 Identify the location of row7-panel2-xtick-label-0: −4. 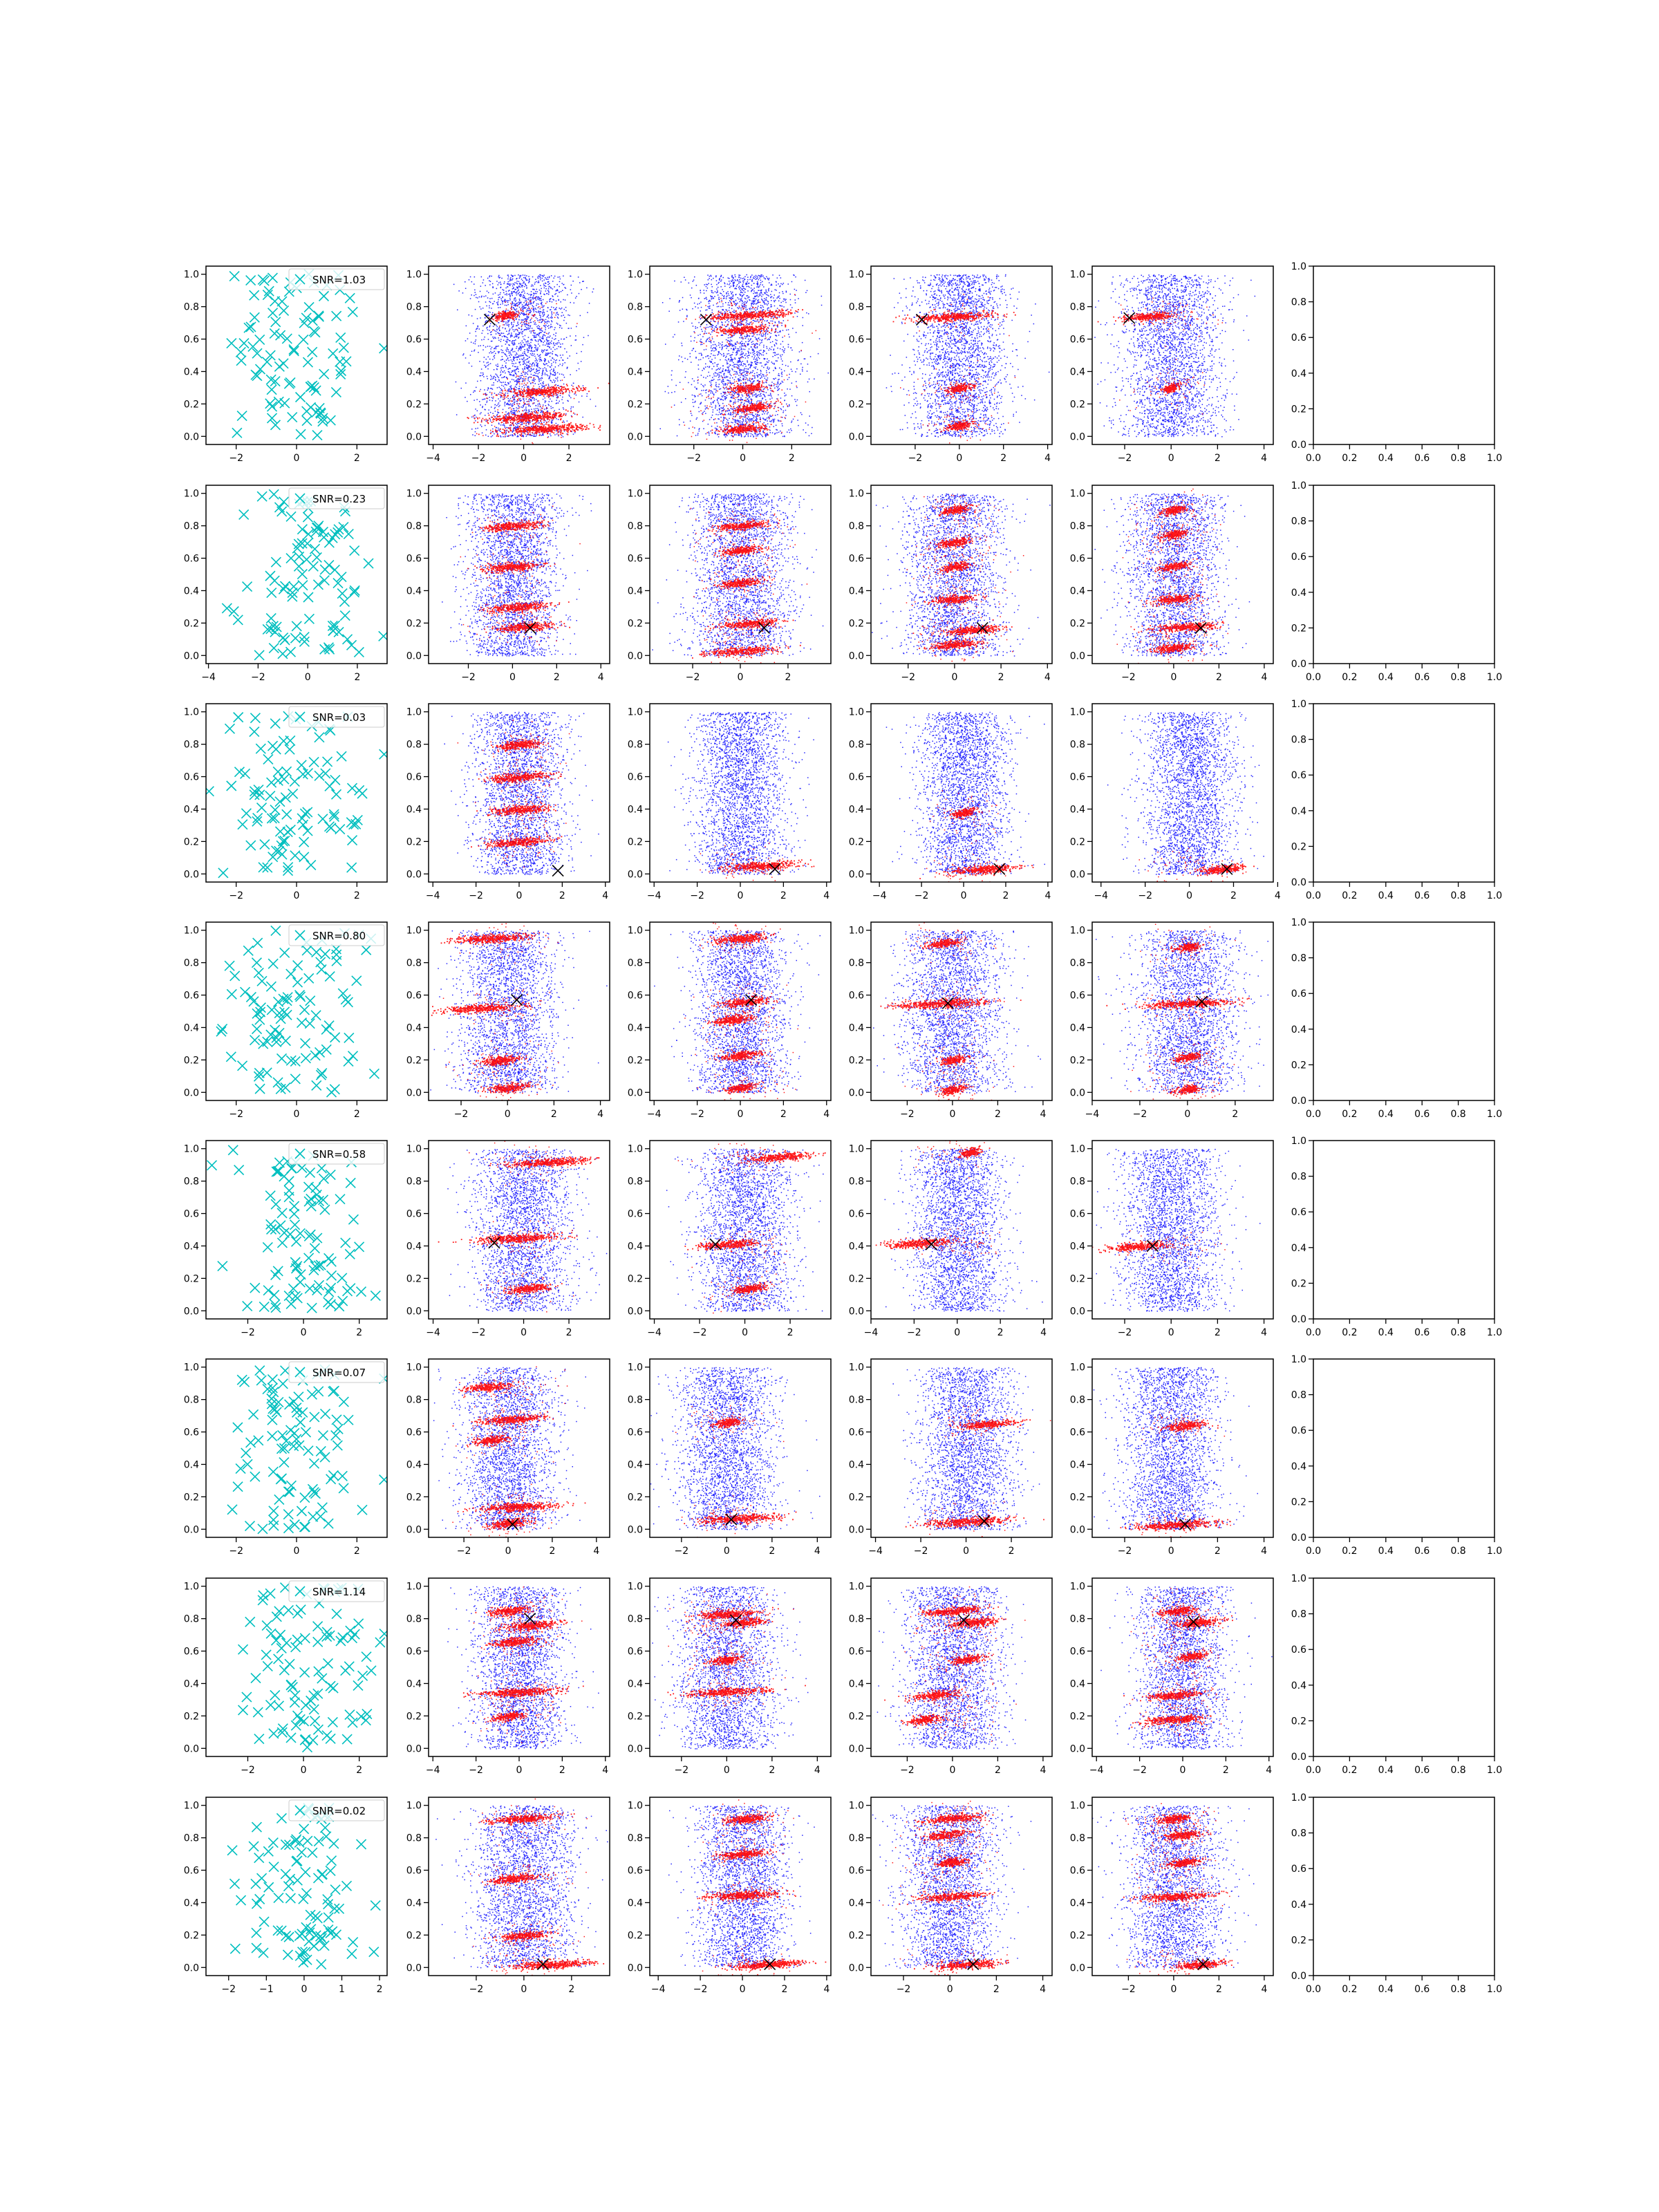
(658, 1989).